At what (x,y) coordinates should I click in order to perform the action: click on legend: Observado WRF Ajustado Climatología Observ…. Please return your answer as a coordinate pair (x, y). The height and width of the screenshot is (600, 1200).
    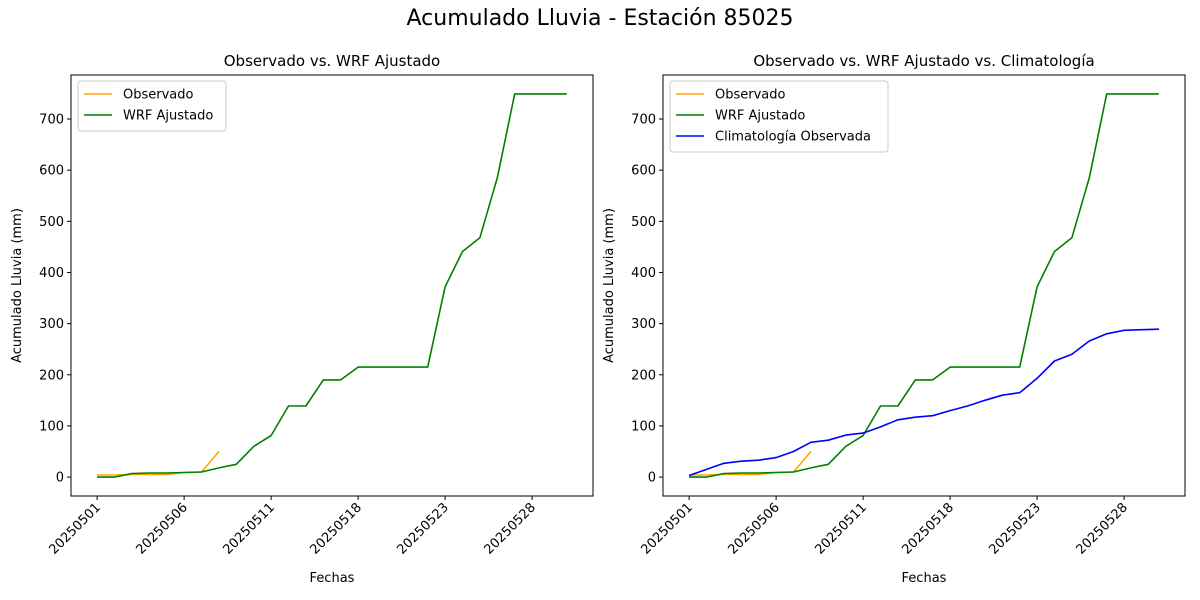
    Looking at the image, I should click on (779, 116).